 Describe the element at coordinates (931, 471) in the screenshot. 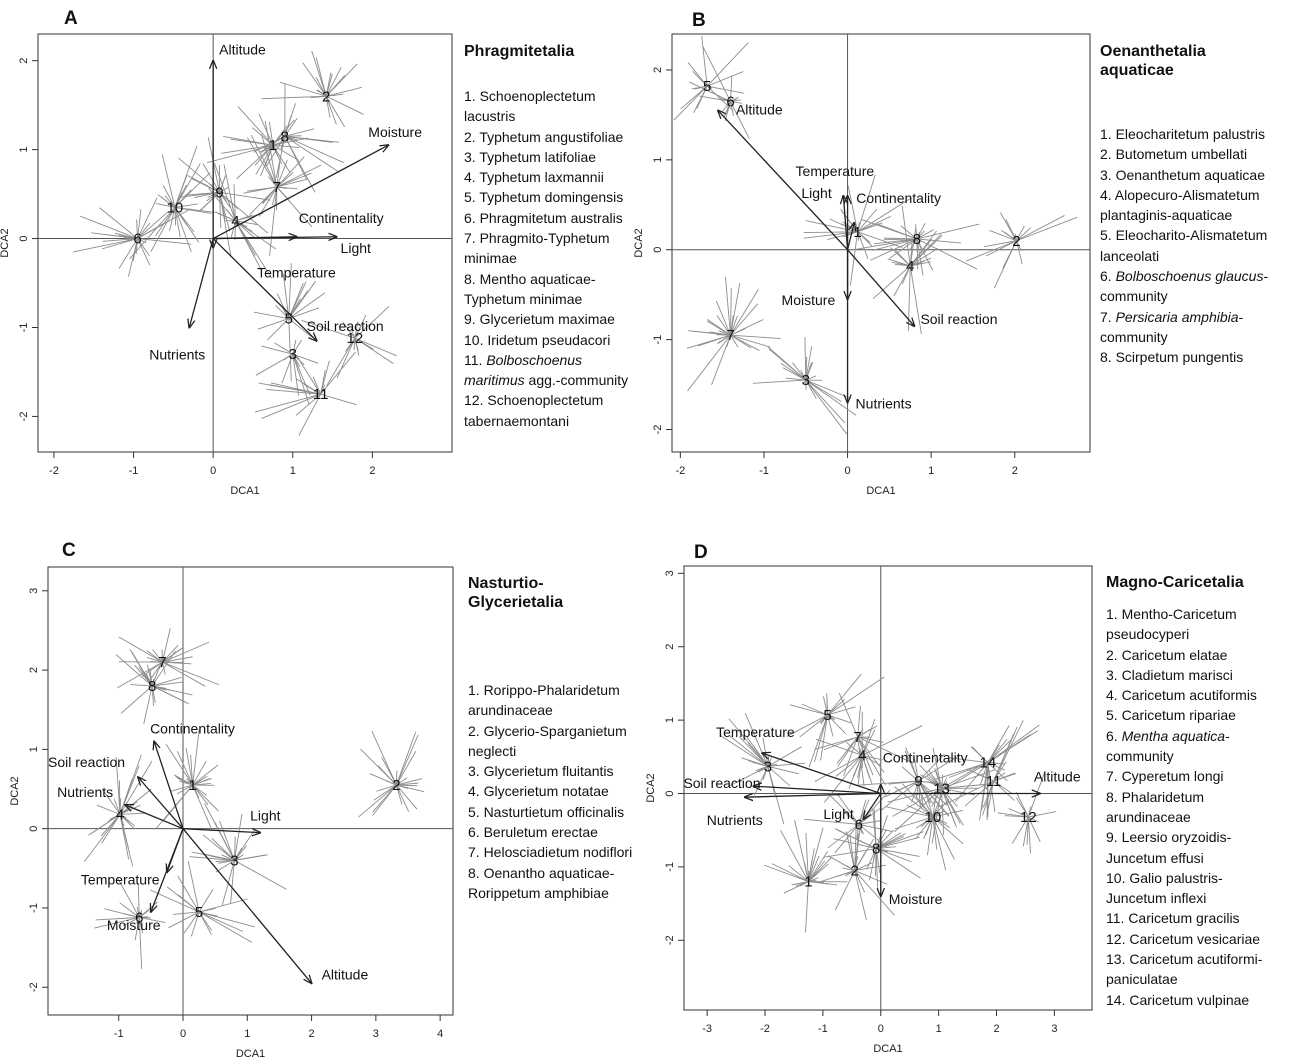

I see `x-tick-label: 1` at that location.